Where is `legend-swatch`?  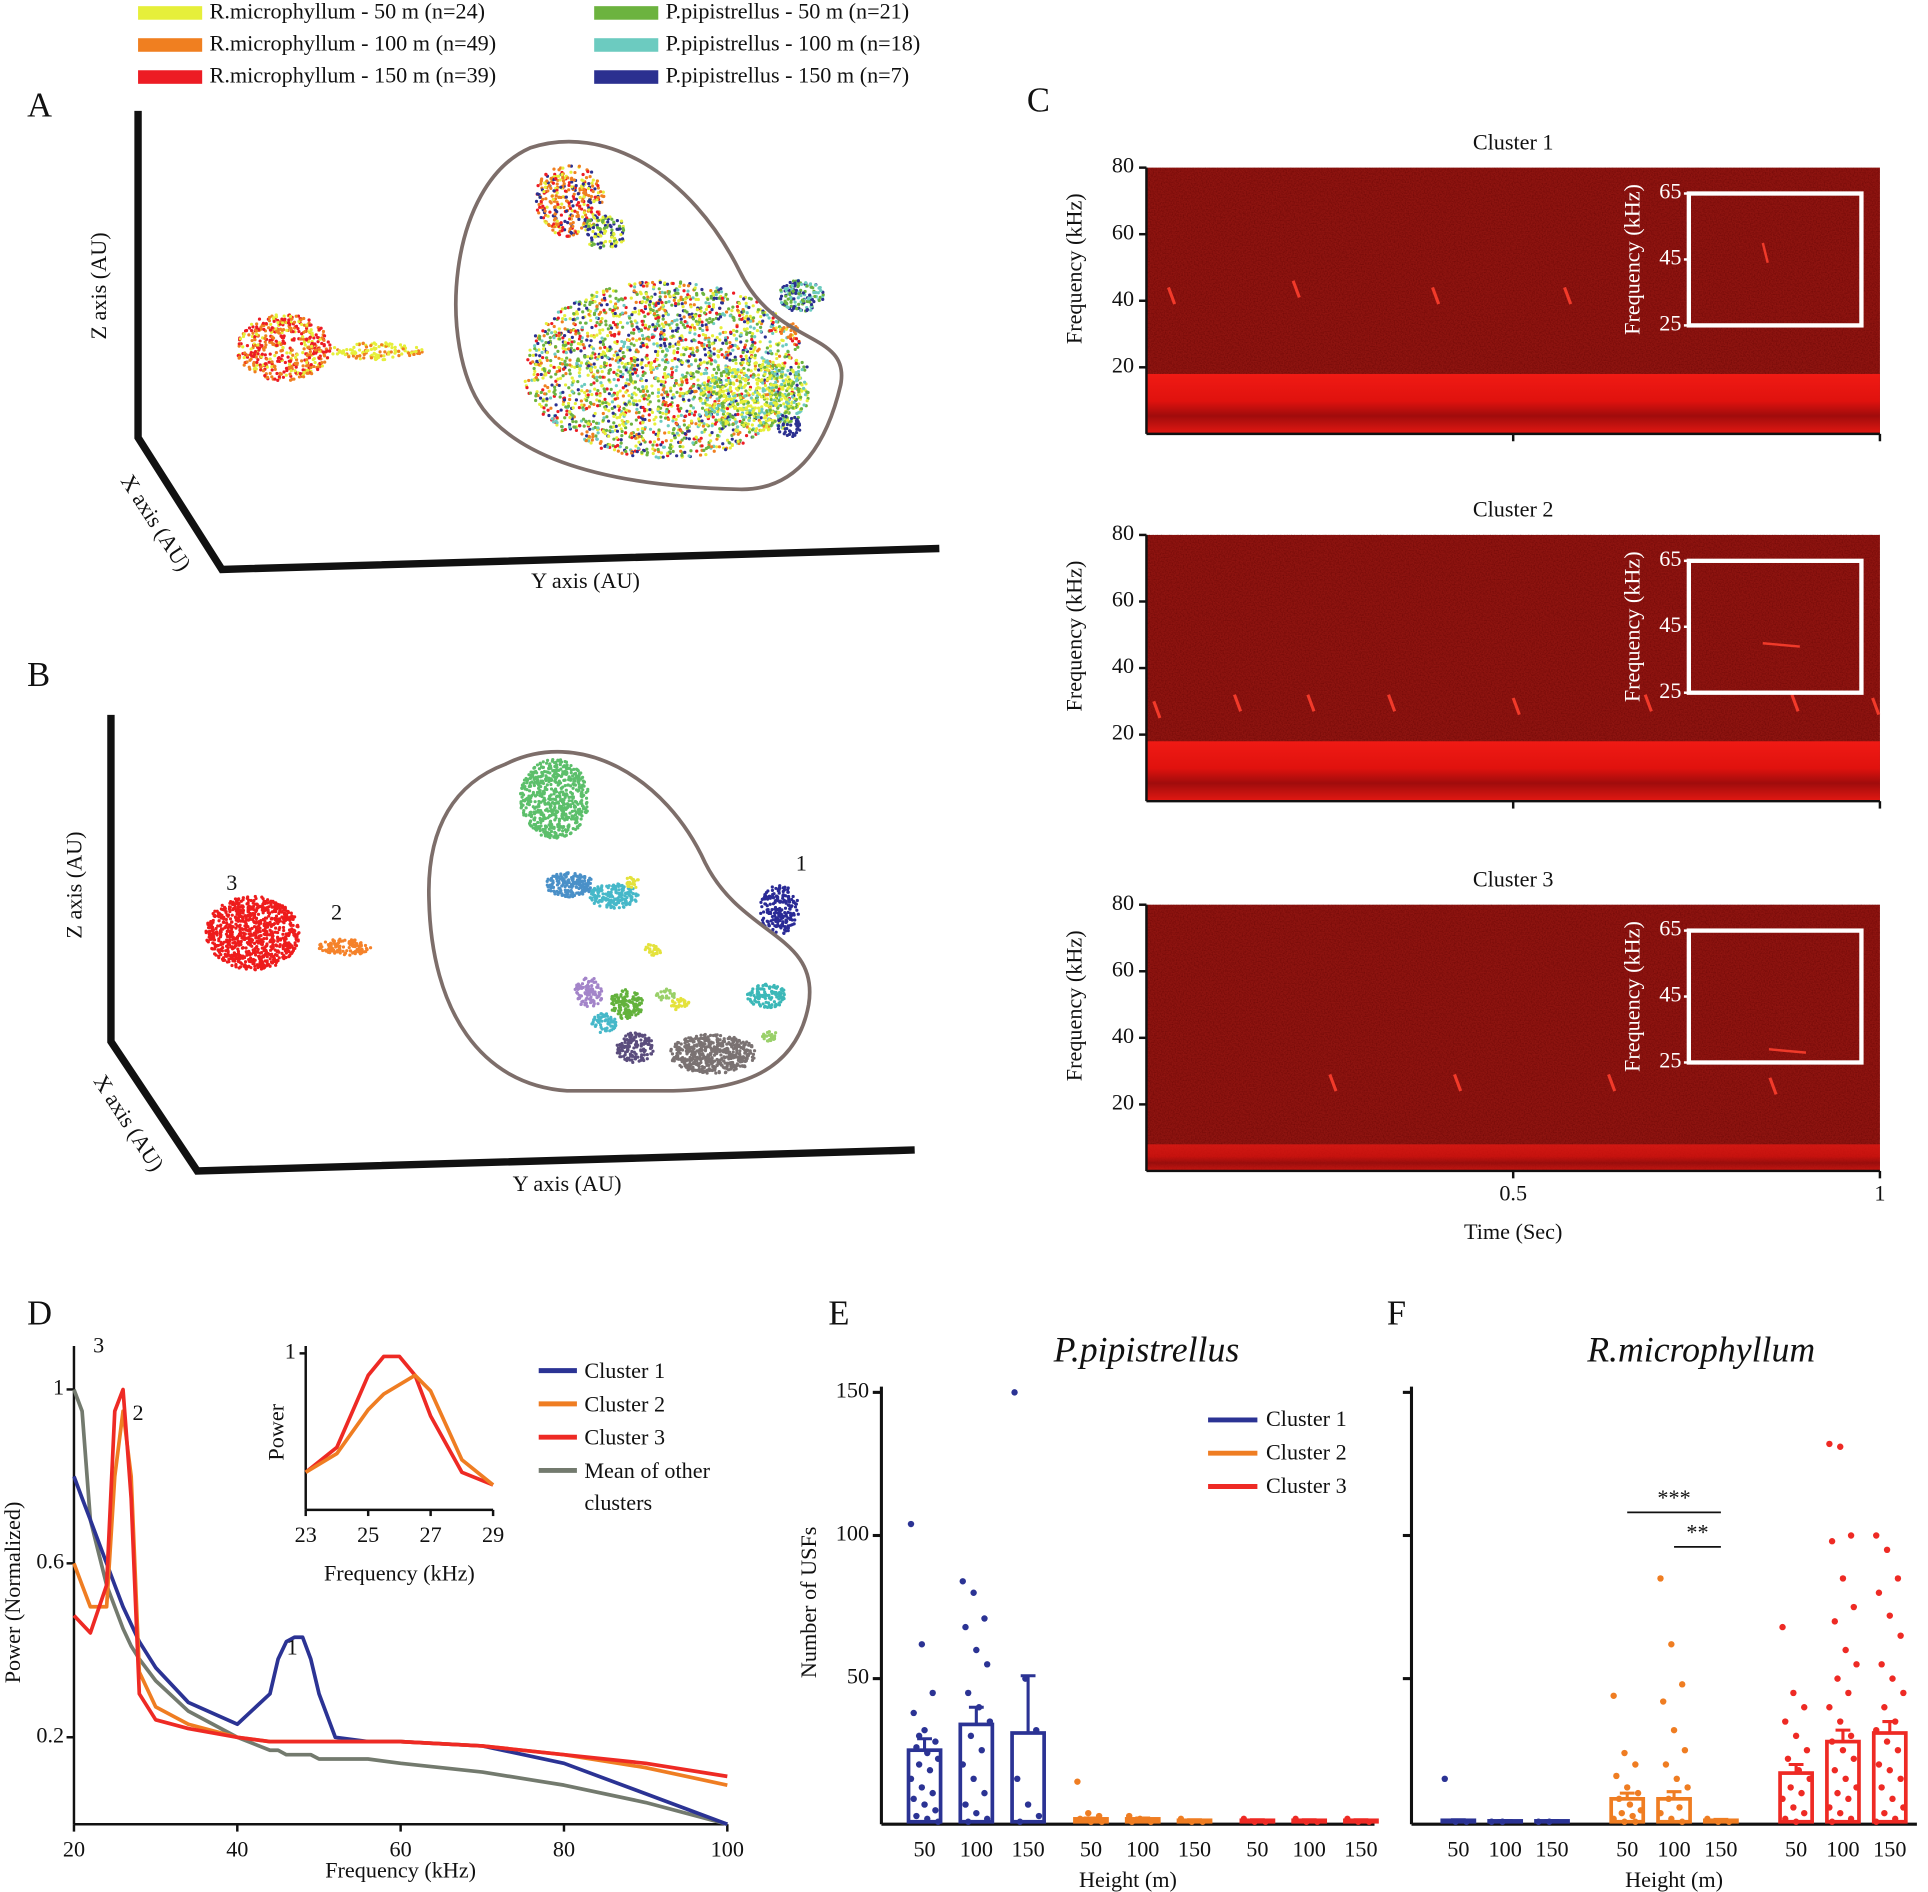
legend-swatch is located at coordinates (626, 77).